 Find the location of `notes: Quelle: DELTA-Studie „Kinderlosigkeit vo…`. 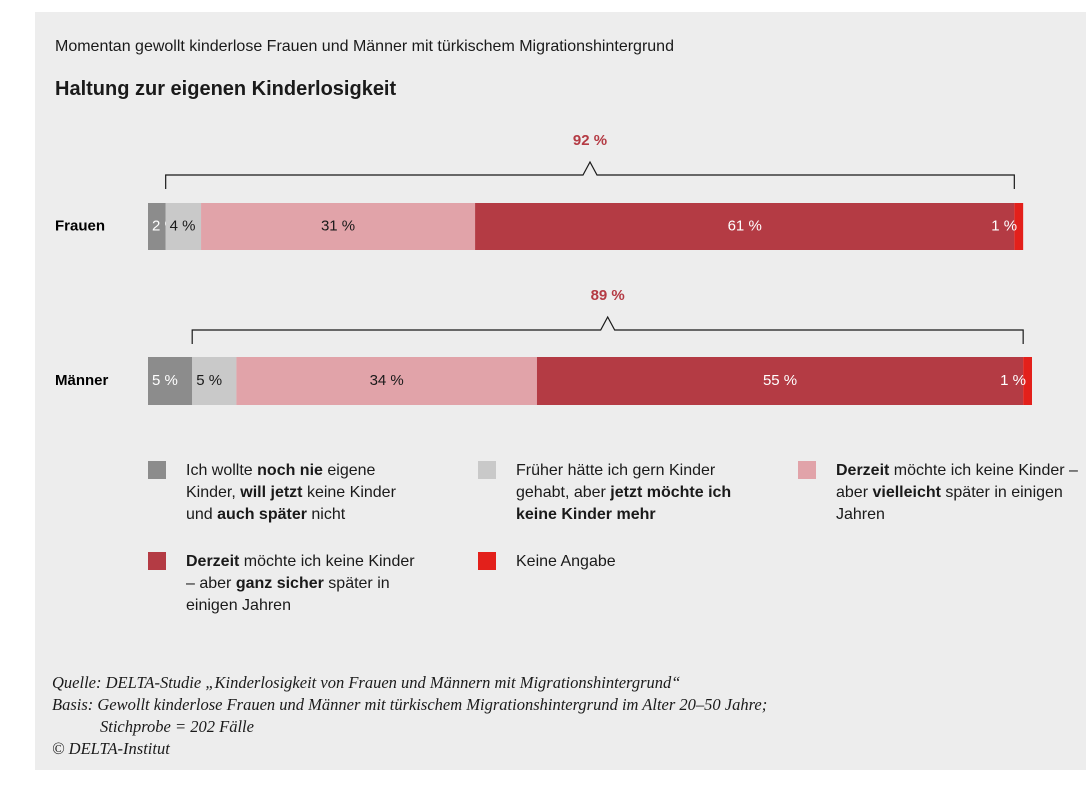

notes: Quelle: DELTA-Studie „Kinderlosigkeit vo… is located at coordinates (409, 716).